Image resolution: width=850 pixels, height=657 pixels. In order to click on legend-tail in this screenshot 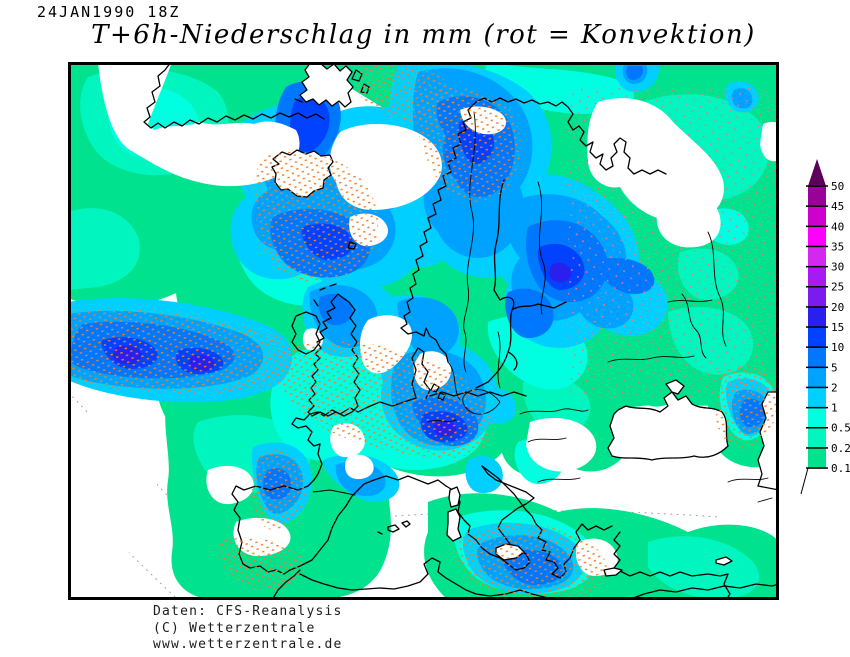, I will do `click(804, 481)`.